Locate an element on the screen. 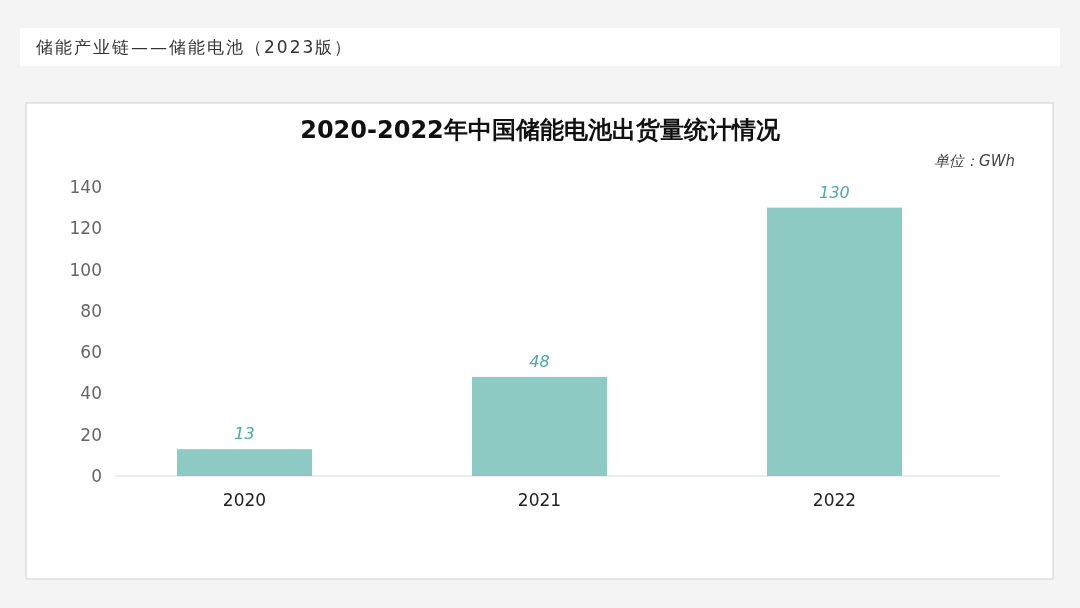  y-tick-label: 100 is located at coordinates (85, 269).